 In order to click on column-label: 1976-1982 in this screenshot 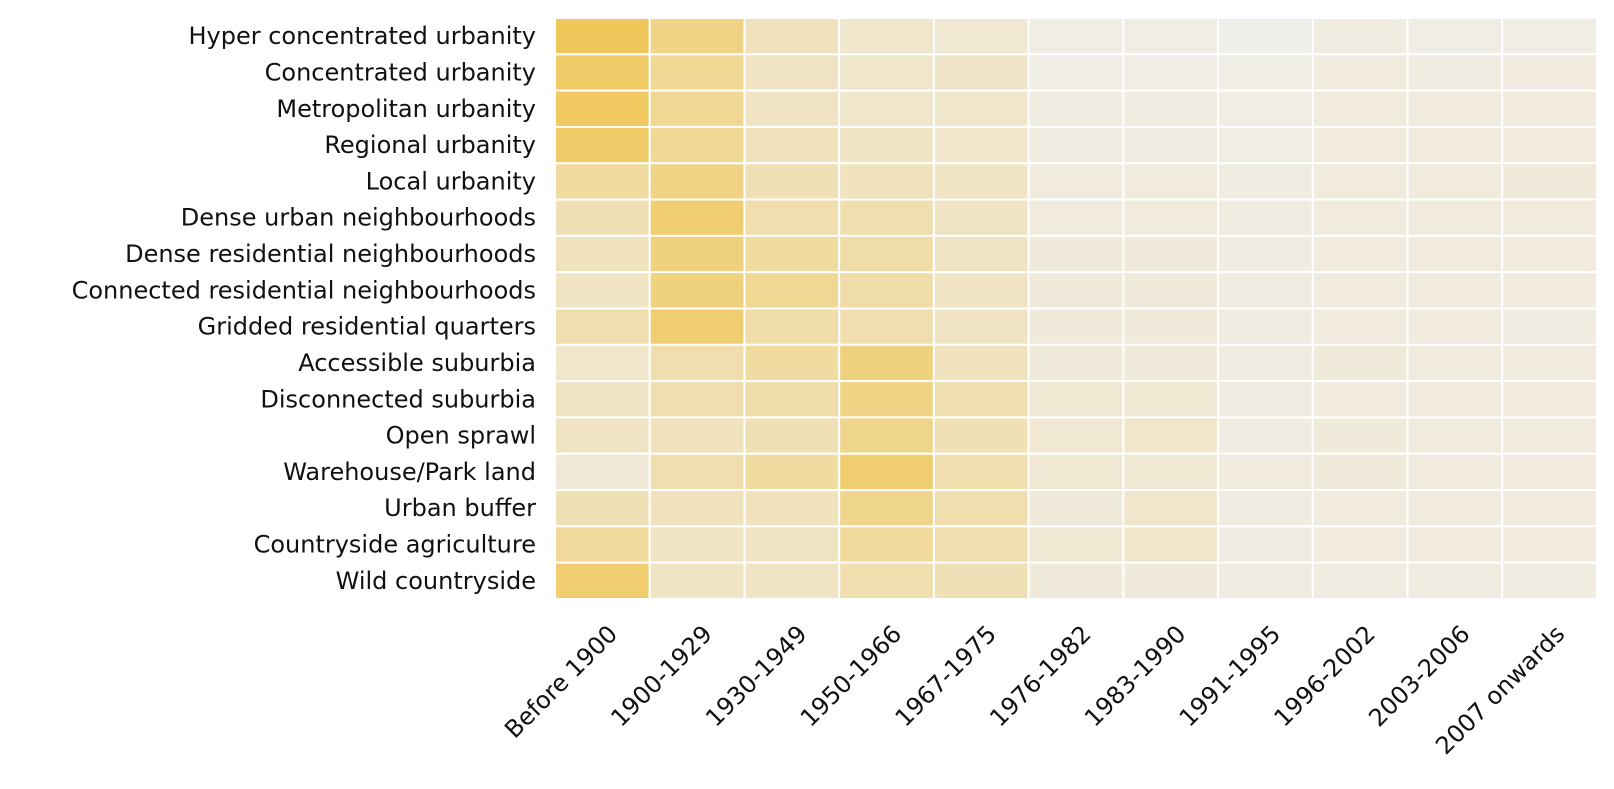, I will do `click(1040, 676)`.